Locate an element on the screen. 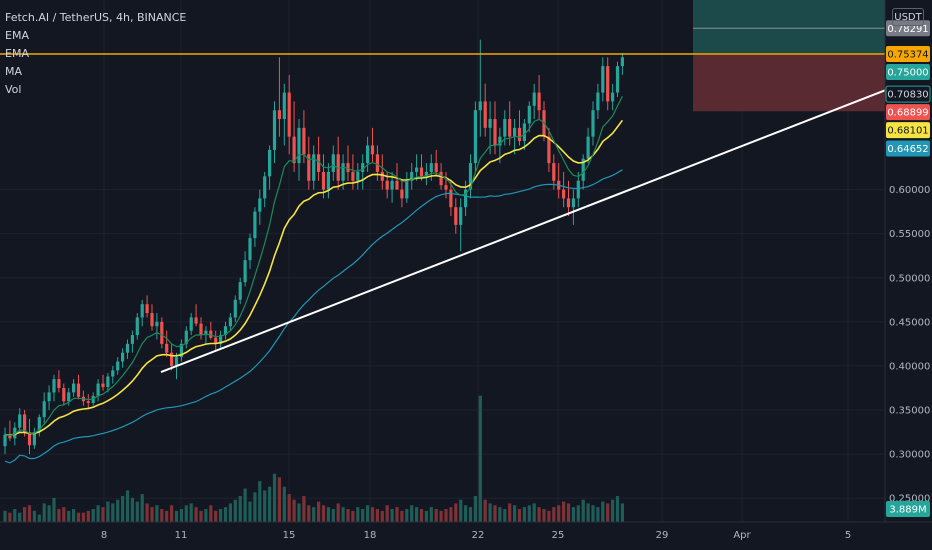  y-tick-label: 0.45000 is located at coordinates (909, 322).